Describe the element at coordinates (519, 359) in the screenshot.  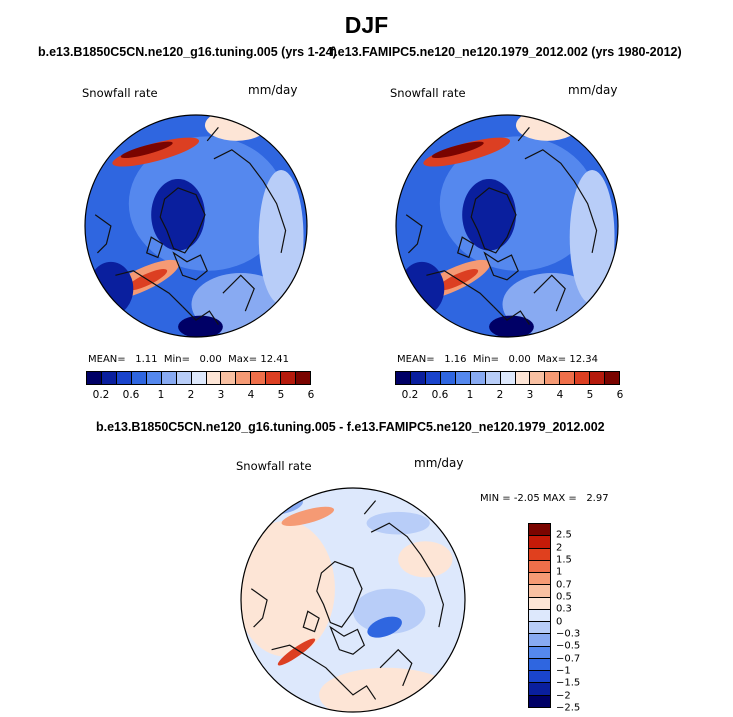
I see `right-min-value: 0.00` at that location.